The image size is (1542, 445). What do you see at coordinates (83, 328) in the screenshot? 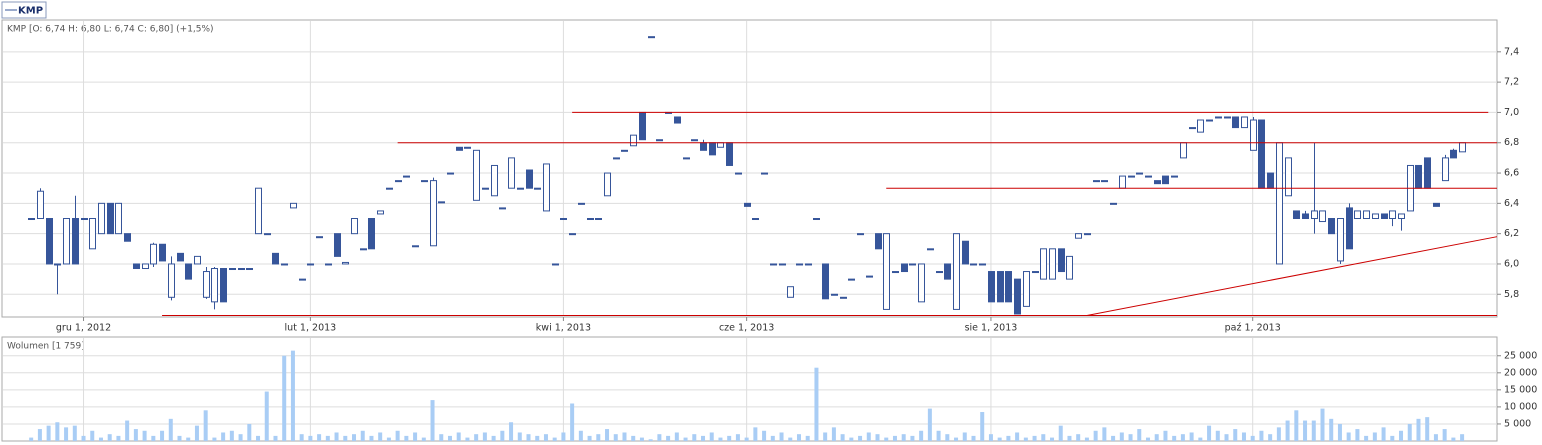
I see `x-tick-label: gru 1, 2012` at bounding box center [83, 328].